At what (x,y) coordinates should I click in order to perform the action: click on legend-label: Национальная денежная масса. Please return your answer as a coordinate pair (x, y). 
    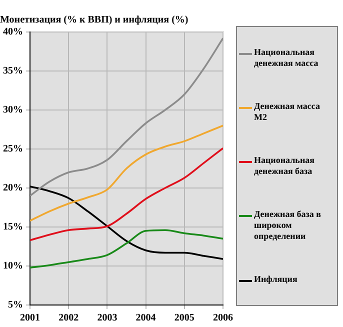
    Looking at the image, I should click on (287, 58).